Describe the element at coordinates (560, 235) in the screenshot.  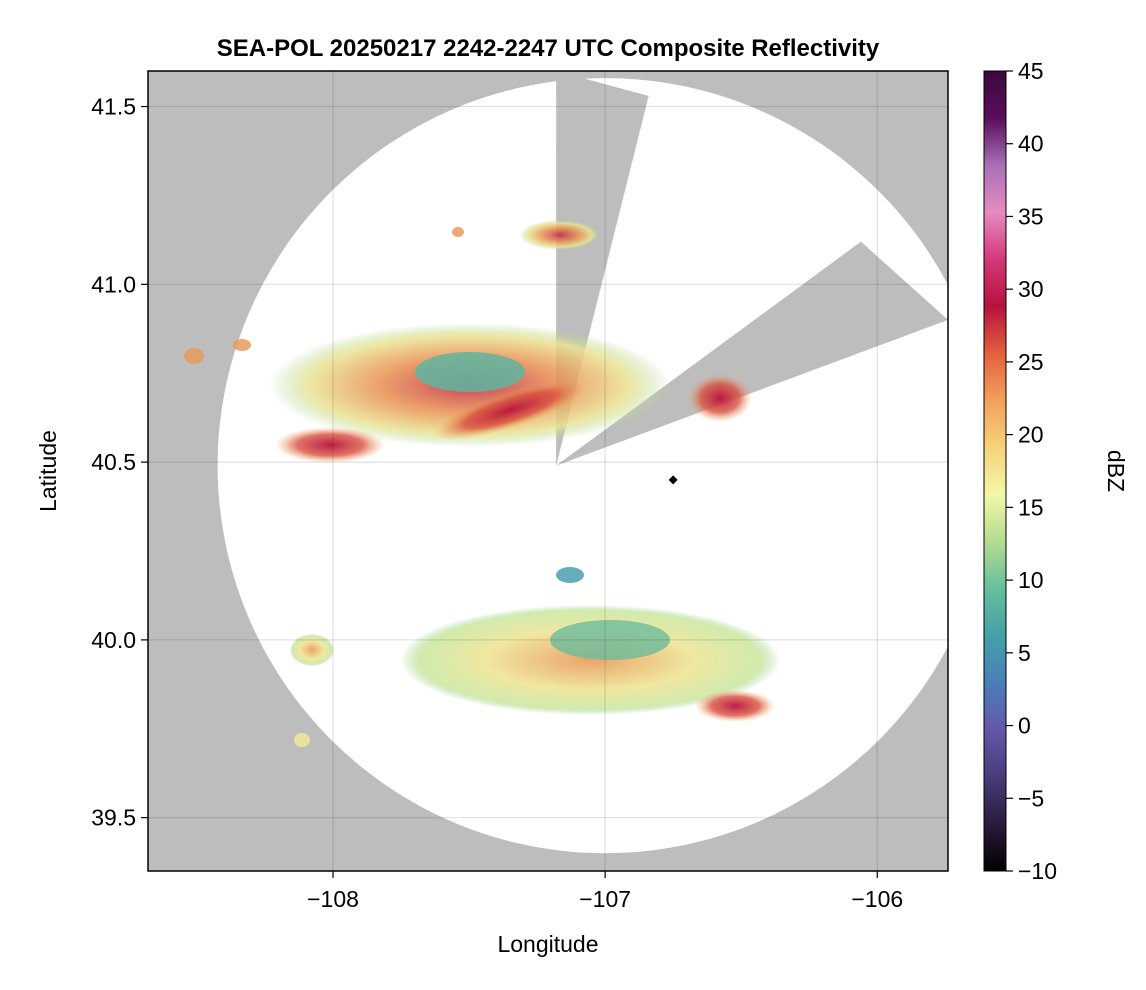
I see `echo-north-top` at that location.